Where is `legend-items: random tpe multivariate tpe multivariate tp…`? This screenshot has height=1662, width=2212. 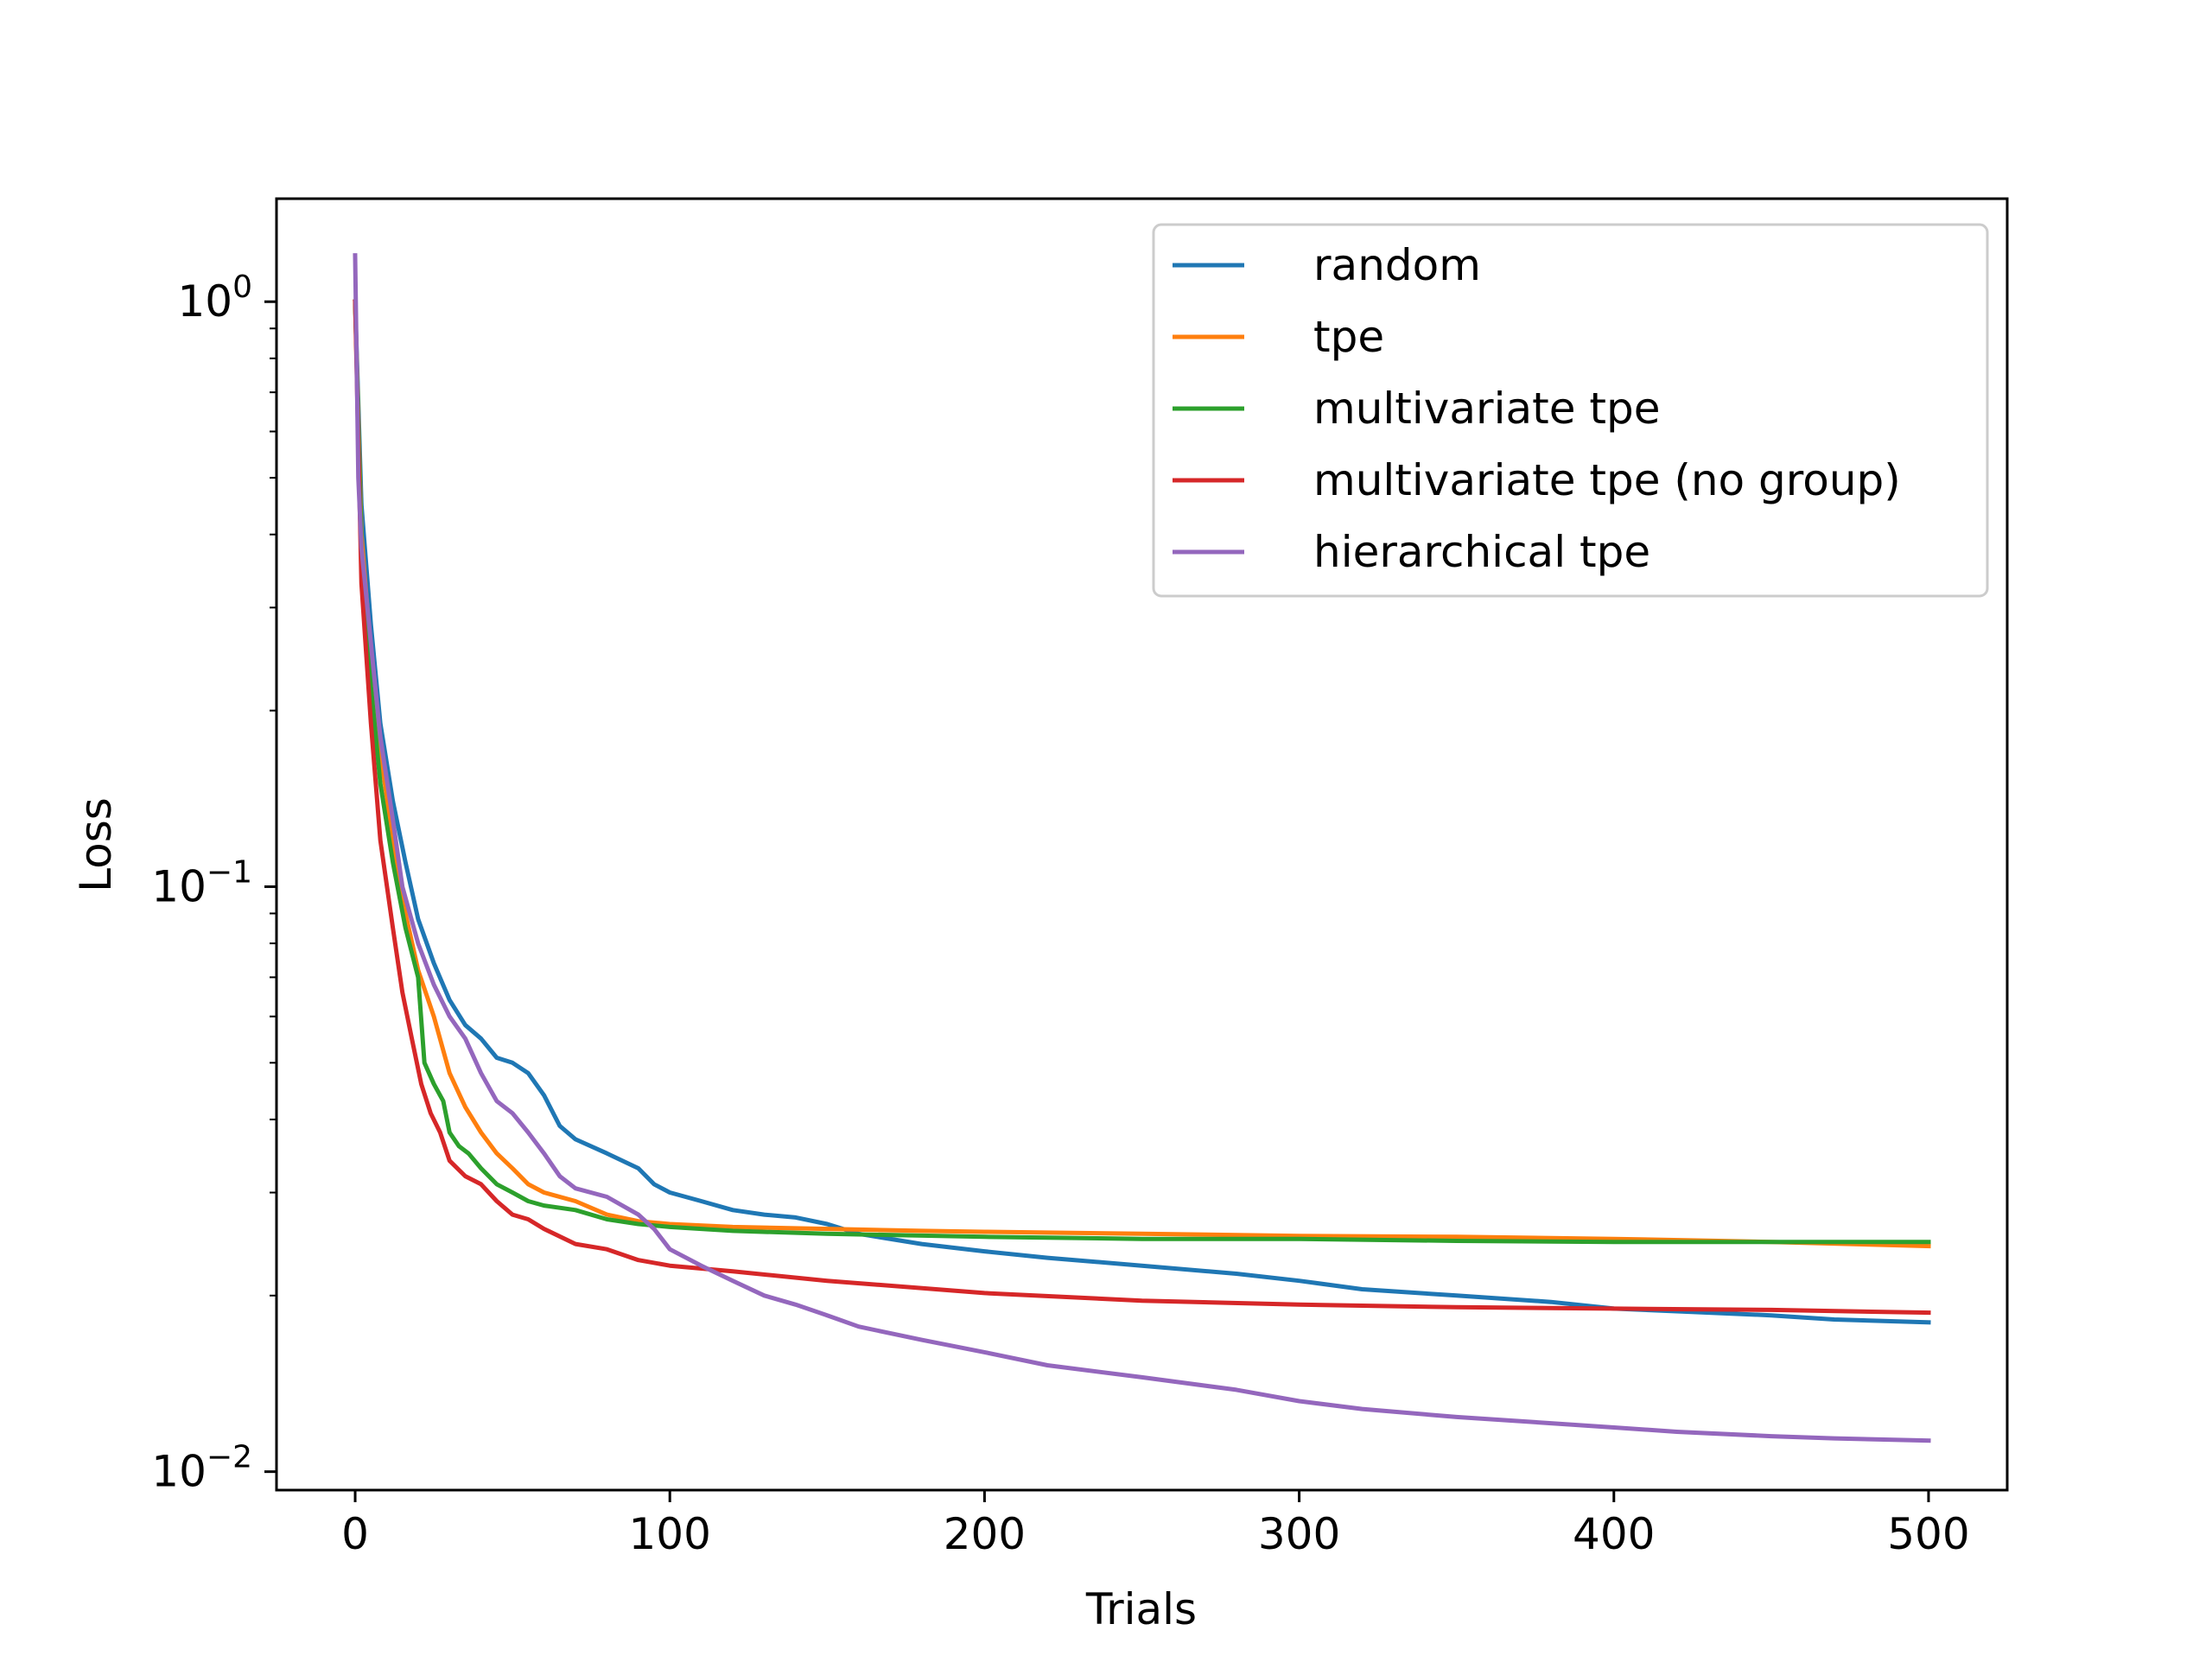 legend-items: random tpe multivariate tpe multivariate tp… is located at coordinates (1537, 408).